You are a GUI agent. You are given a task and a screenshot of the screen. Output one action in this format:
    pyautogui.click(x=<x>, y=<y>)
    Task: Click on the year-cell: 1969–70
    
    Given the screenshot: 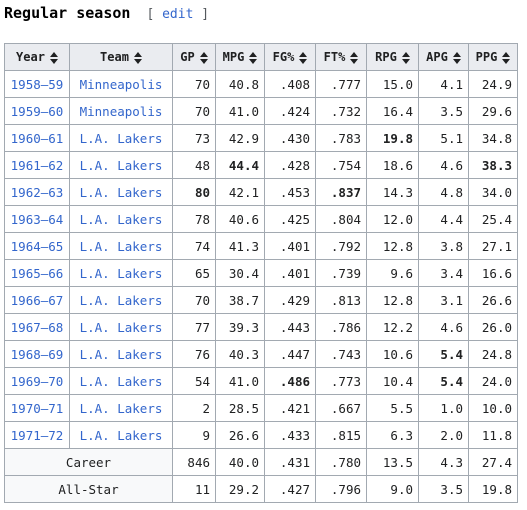 What is the action you would take?
    pyautogui.click(x=37, y=381)
    